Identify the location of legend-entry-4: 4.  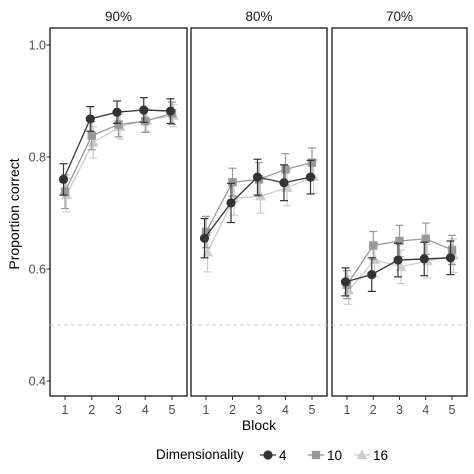
(273, 455).